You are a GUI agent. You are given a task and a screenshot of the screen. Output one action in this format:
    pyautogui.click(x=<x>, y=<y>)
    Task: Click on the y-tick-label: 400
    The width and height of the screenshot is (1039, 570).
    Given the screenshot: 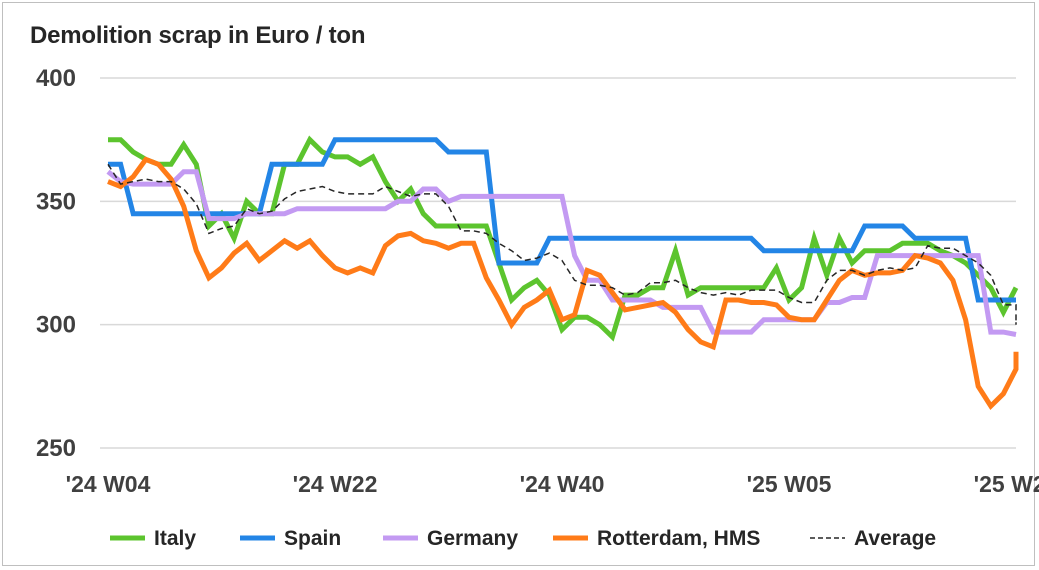 What is the action you would take?
    pyautogui.click(x=56, y=78)
    